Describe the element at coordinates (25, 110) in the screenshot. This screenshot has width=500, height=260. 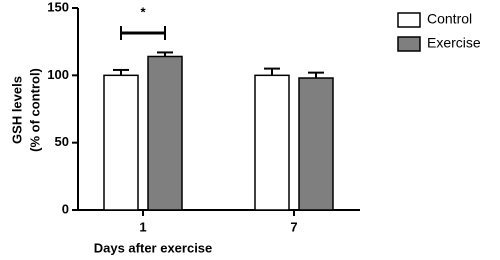
I see `y-axis-label: GSH levels (% of control)` at that location.